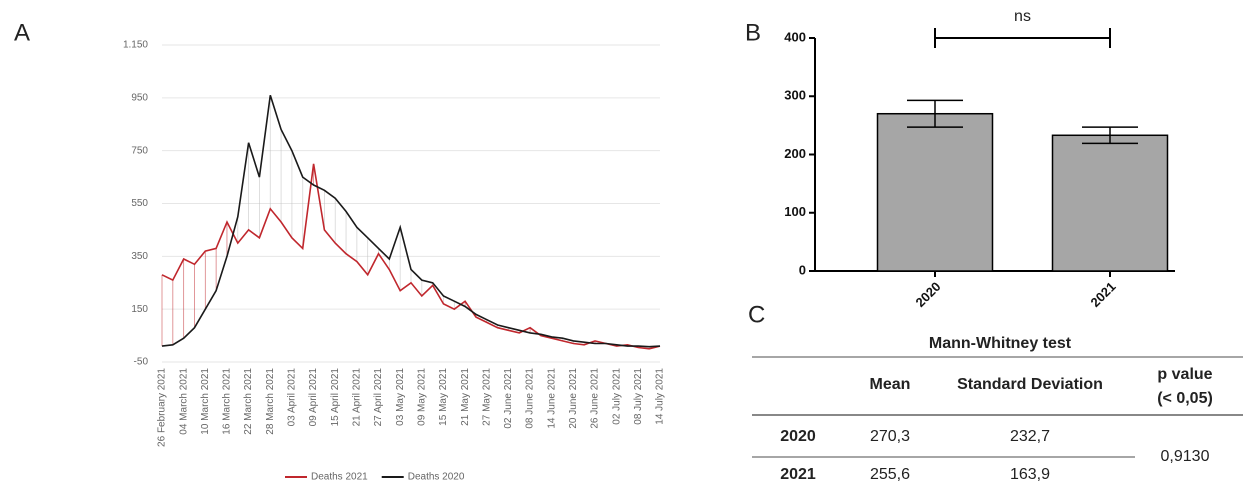 This screenshot has width=1243, height=490. What do you see at coordinates (1030, 384) in the screenshot?
I see `column-header: Standard Deviation` at bounding box center [1030, 384].